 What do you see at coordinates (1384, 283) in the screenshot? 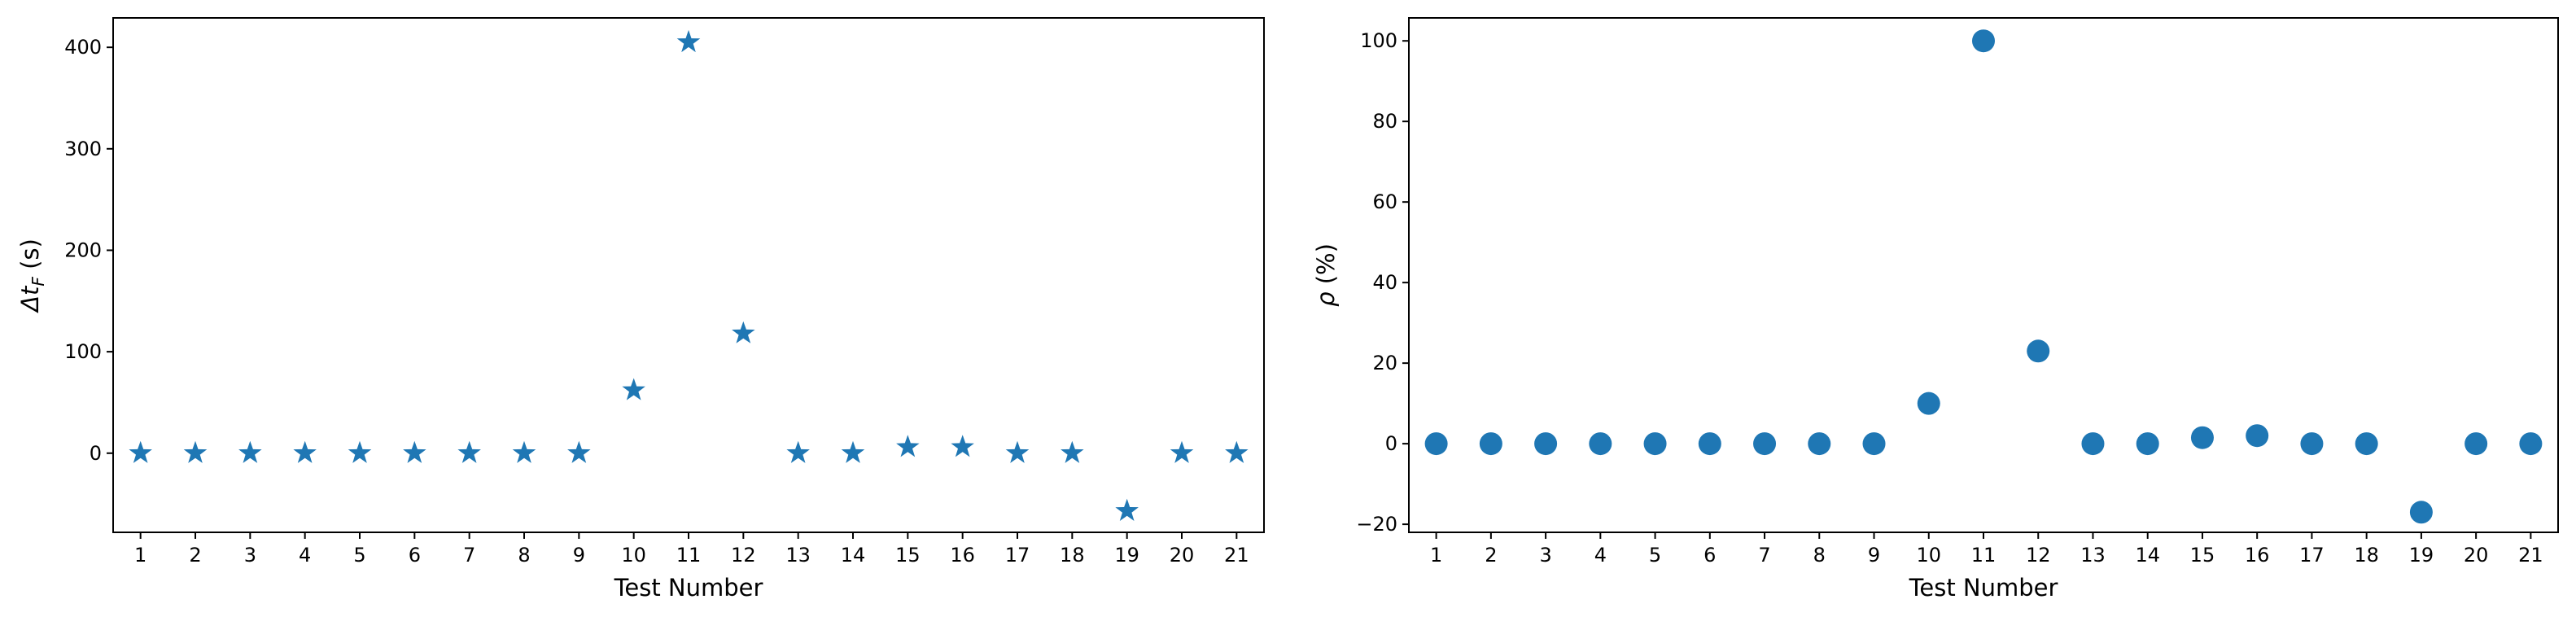
I see `y-tick-label: 40` at bounding box center [1384, 283].